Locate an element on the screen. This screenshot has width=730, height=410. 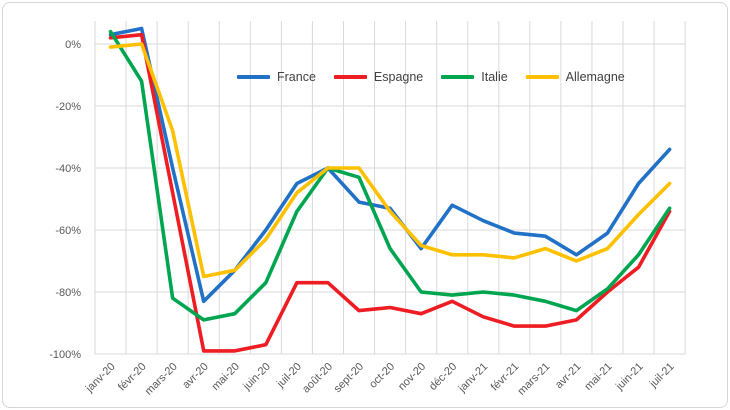
svg-text: juin-21 is located at coordinates (629, 377).